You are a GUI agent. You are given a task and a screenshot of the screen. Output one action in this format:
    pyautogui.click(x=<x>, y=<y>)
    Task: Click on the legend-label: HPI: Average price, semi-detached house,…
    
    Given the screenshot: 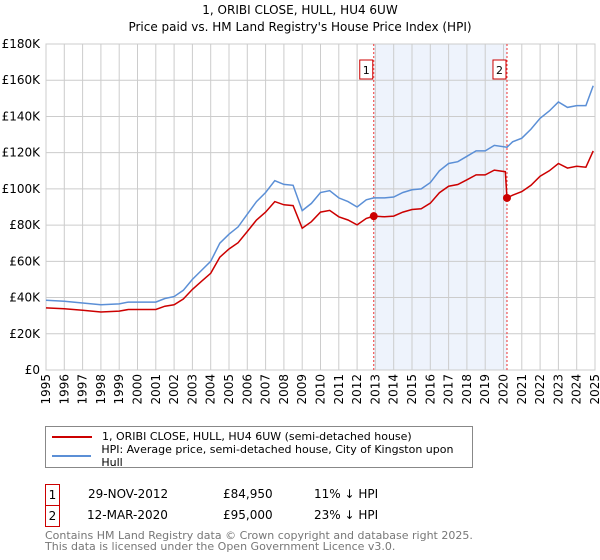 What is the action you would take?
    pyautogui.click(x=277, y=455)
    